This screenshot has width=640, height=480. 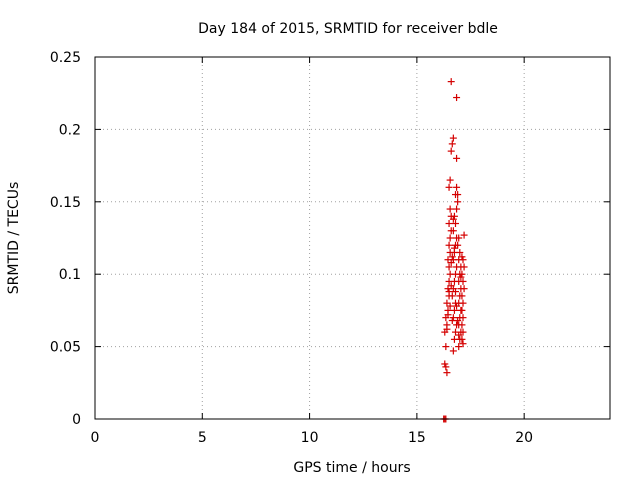 What do you see at coordinates (65, 348) in the screenshot?
I see `y-tick-label: 0.05` at bounding box center [65, 348].